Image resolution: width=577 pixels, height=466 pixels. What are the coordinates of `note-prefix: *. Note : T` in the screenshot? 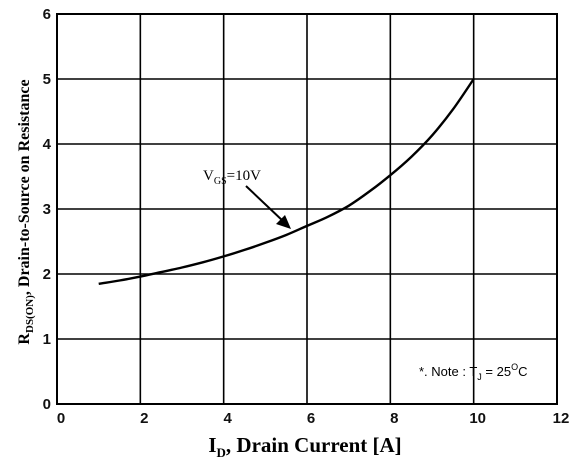 It's located at (448, 371).